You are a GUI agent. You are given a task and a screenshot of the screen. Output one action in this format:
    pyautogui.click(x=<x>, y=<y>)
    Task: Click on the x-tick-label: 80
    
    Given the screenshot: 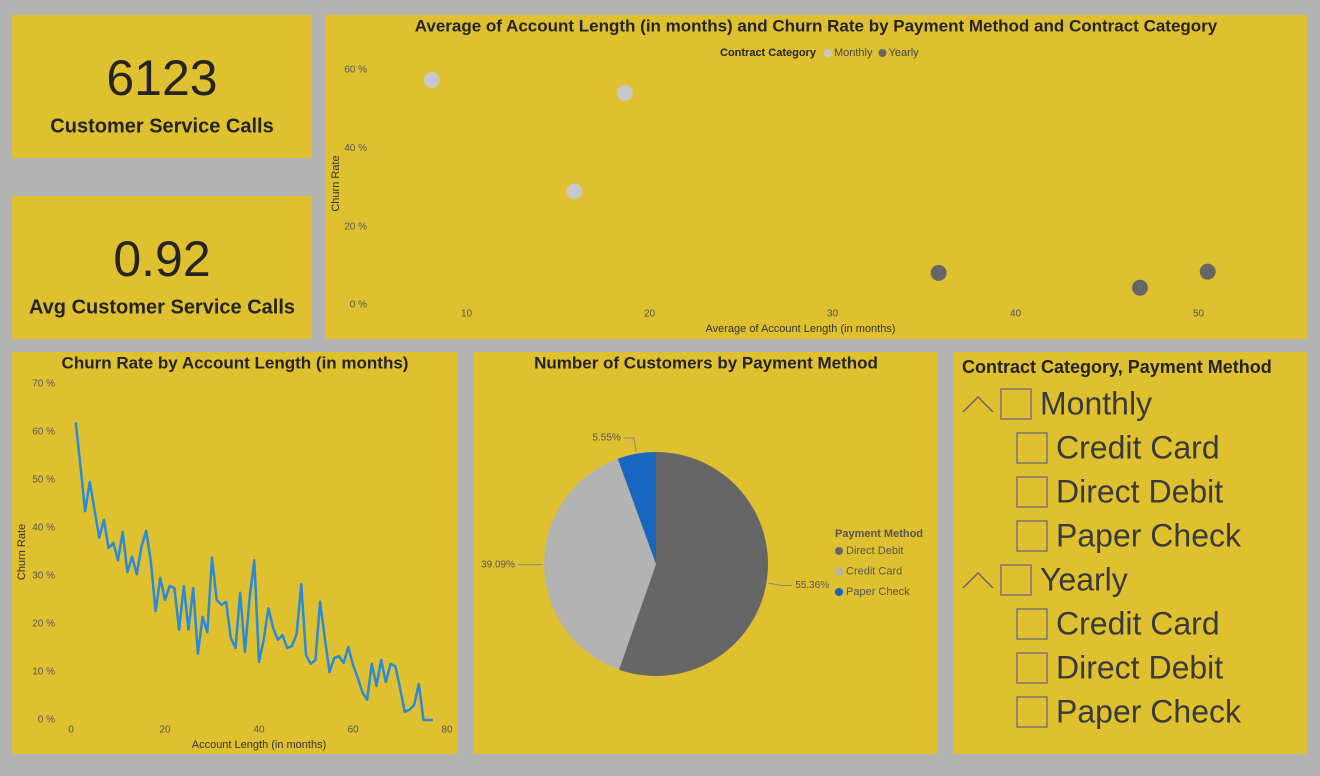 What is the action you would take?
    pyautogui.click(x=447, y=730)
    